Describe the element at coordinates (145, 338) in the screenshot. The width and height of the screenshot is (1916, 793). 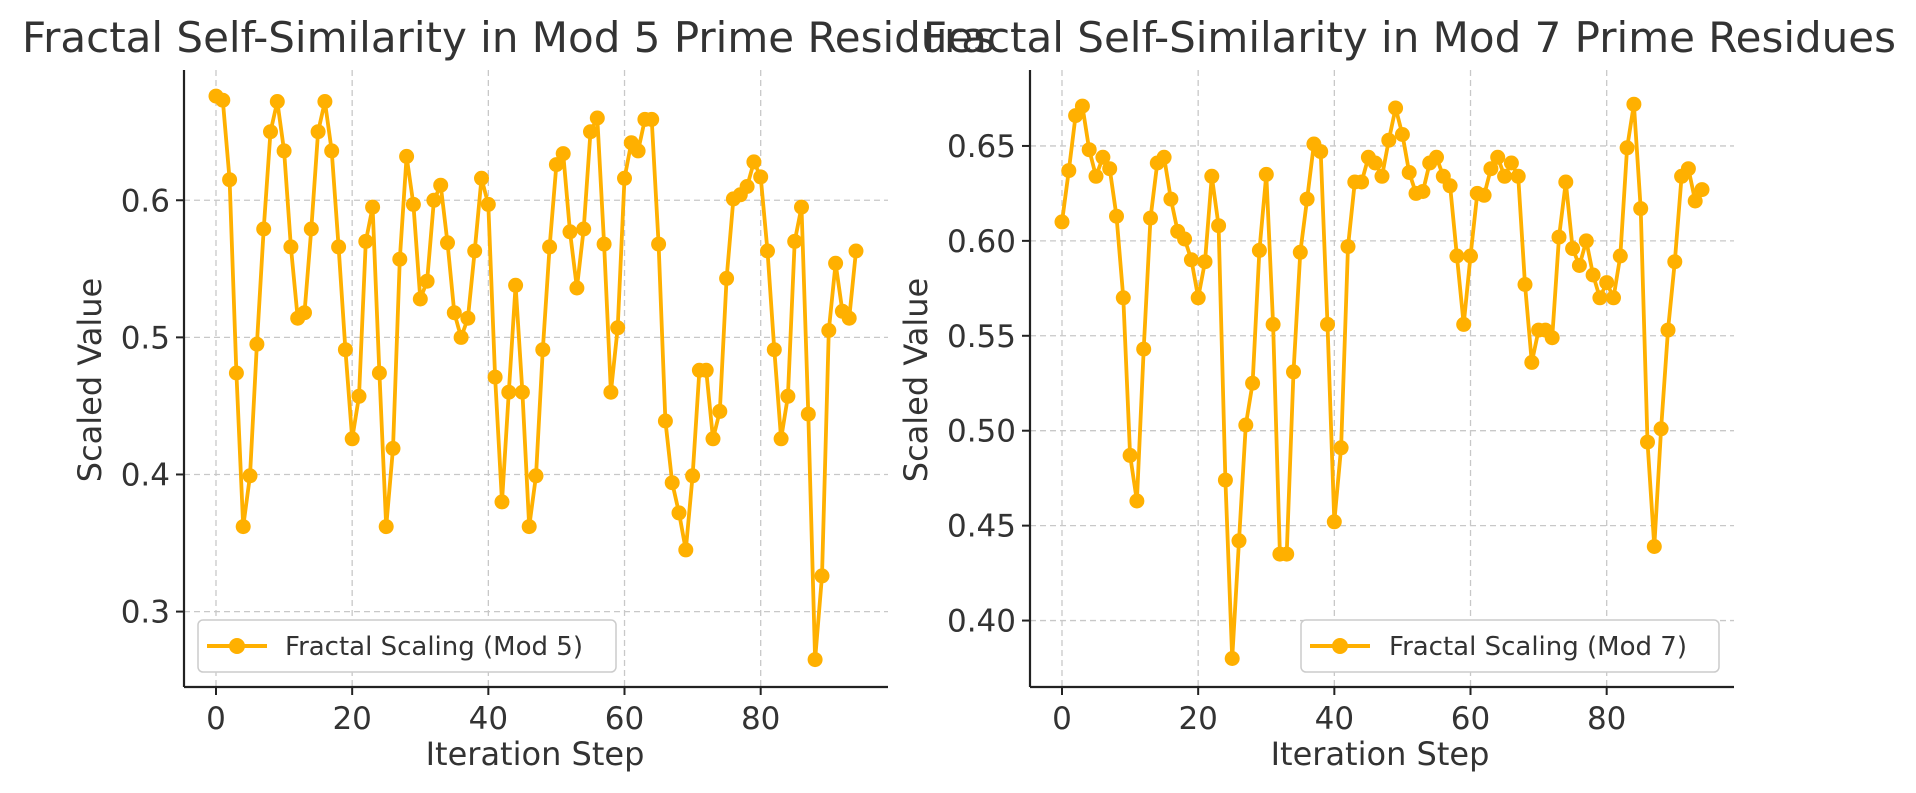
I see `y-tick-label: 0.5` at that location.